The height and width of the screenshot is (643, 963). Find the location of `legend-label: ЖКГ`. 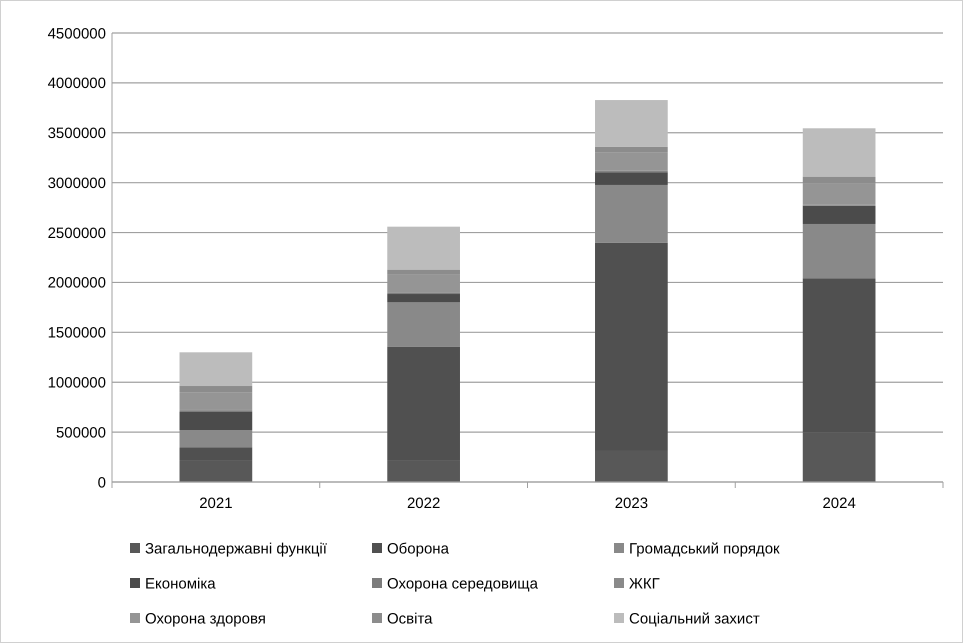

legend-label: ЖКГ is located at coordinates (644, 583).